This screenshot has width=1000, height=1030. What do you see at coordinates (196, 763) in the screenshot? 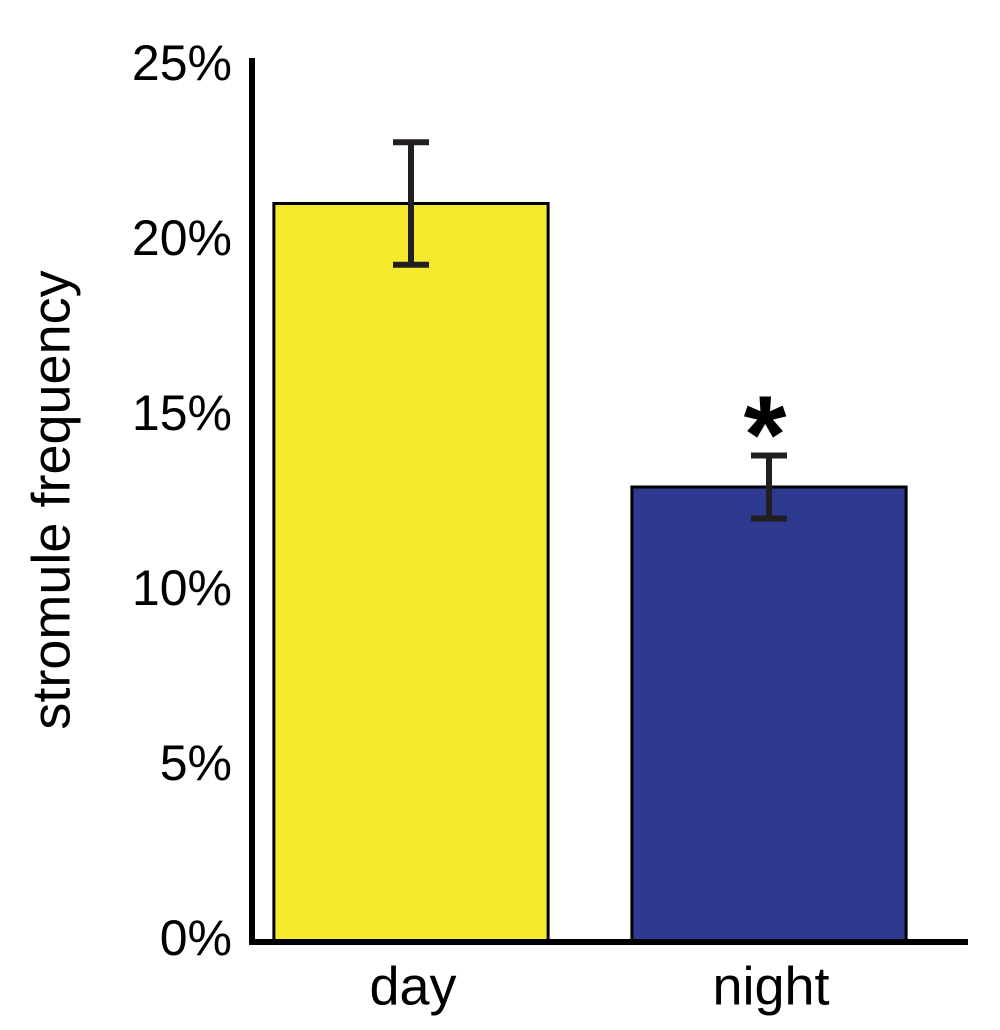
I see `y-tick-label: 5%` at bounding box center [196, 763].